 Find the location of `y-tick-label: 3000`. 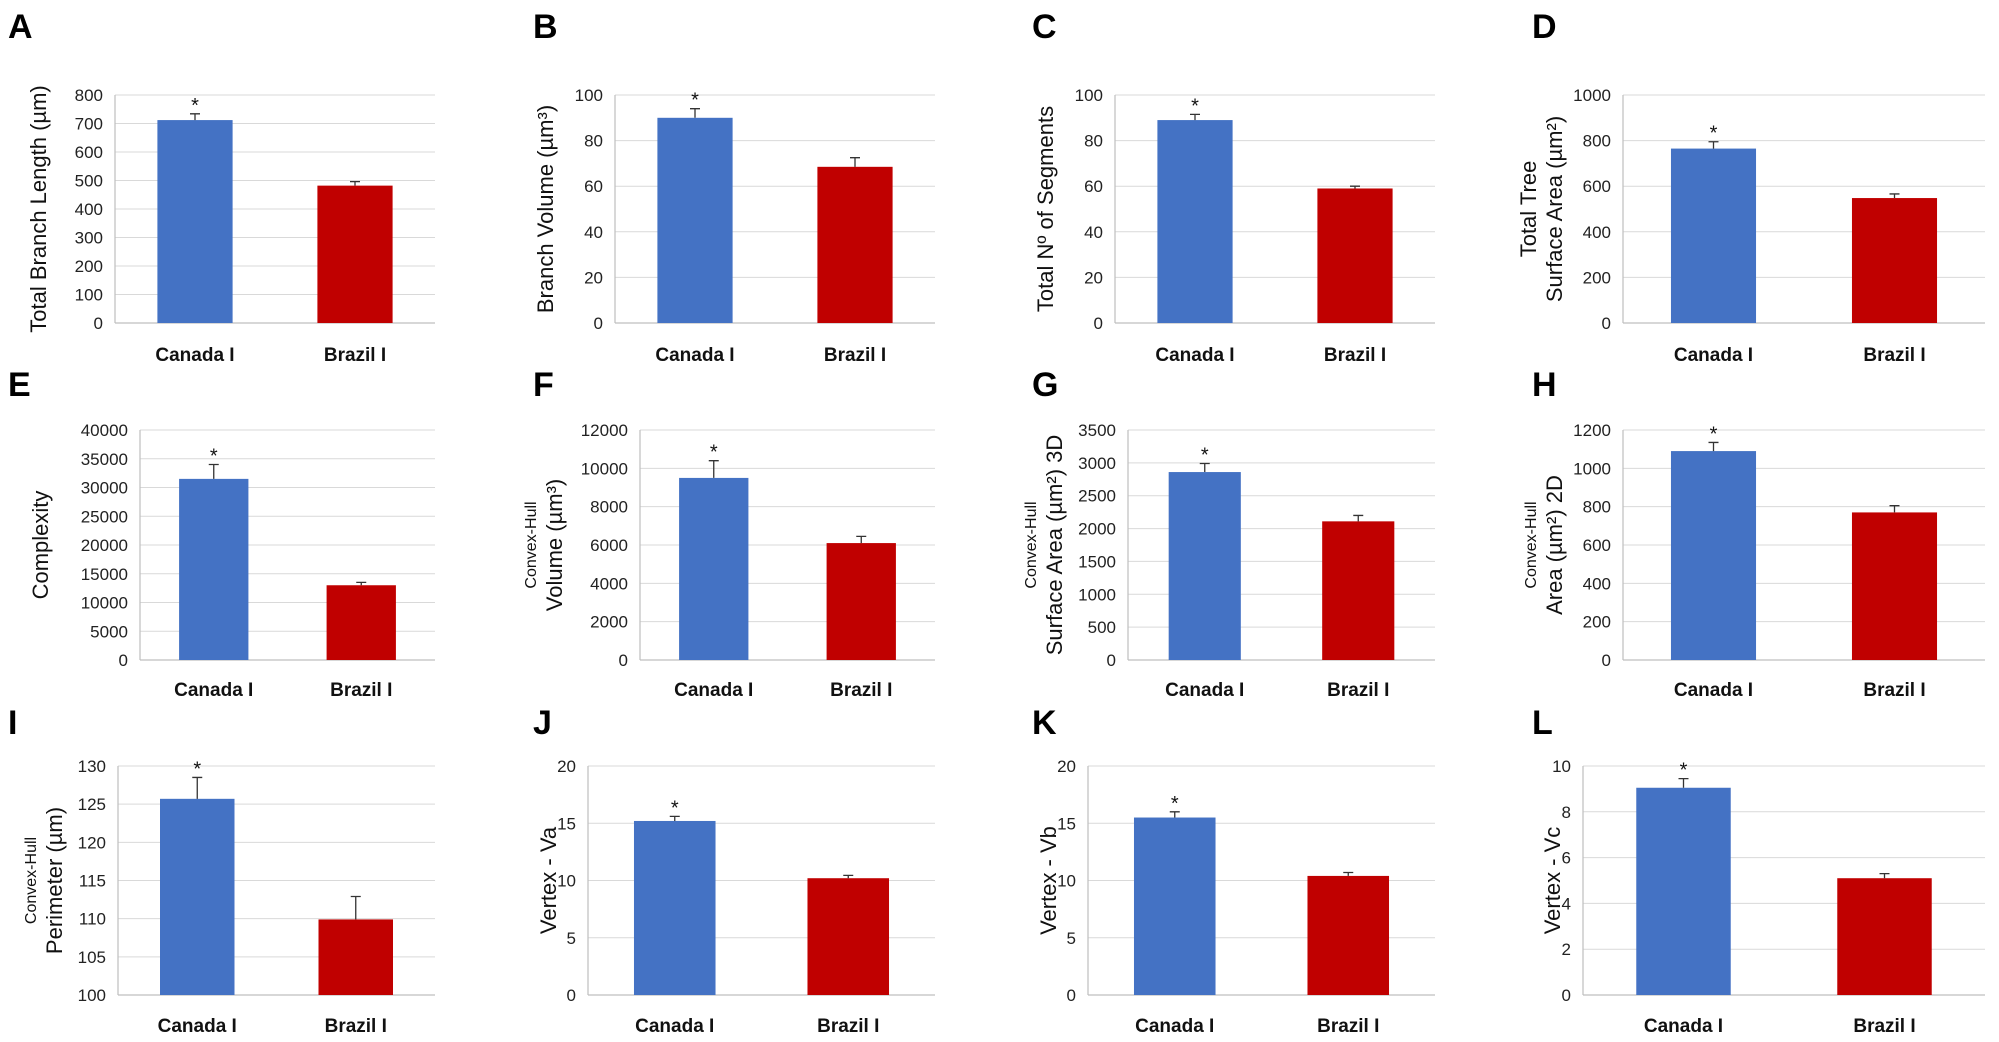

y-tick-label: 3000 is located at coordinates (1097, 463).